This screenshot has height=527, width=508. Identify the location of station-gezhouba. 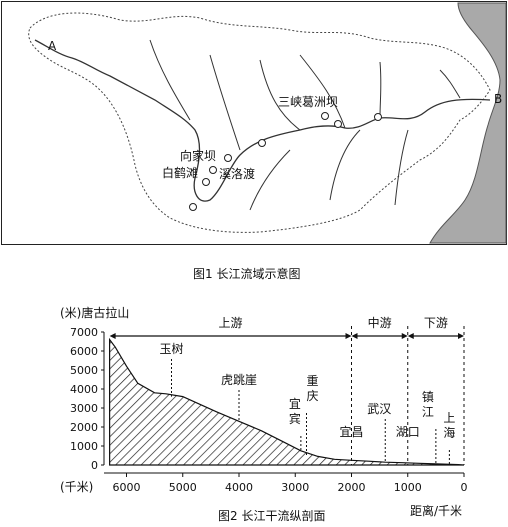
(338, 124).